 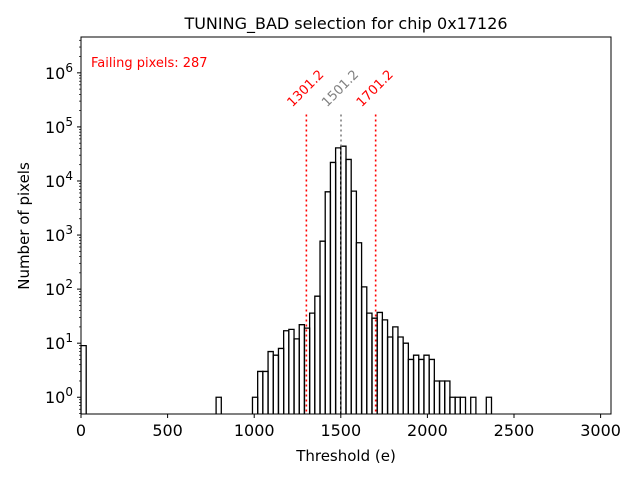 I want to click on y-tick-label: 10¹, so click(x=59, y=342).